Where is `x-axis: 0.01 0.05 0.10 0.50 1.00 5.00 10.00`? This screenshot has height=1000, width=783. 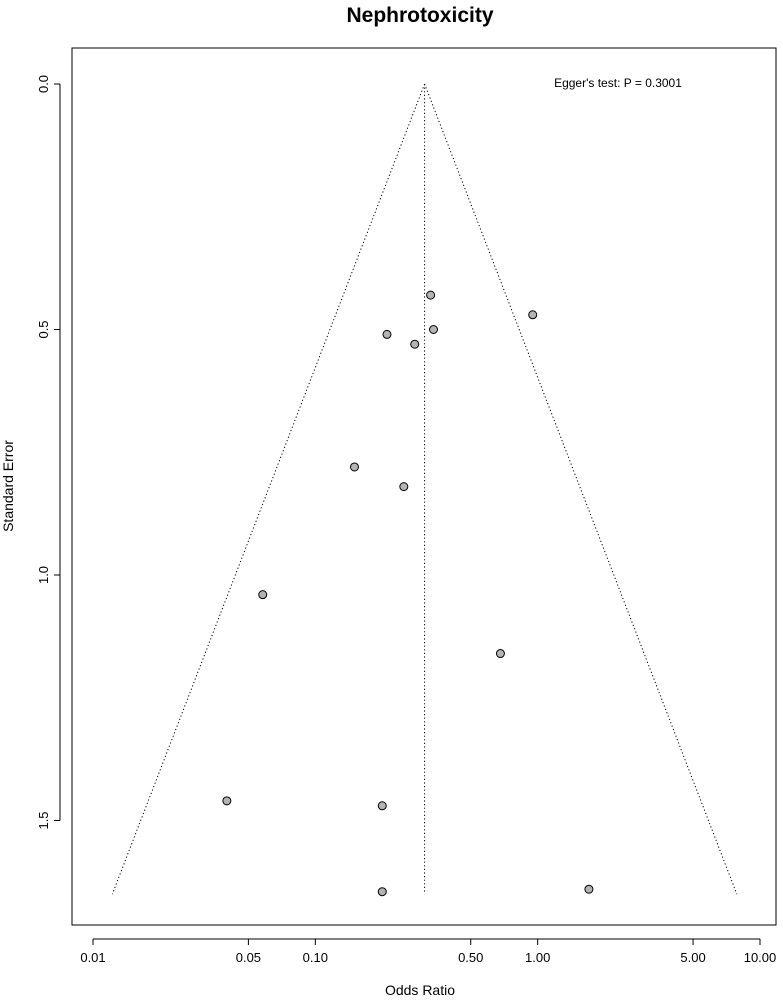
x-axis: 0.01 0.05 0.10 0.50 1.00 5.00 10.00 is located at coordinates (428, 951).